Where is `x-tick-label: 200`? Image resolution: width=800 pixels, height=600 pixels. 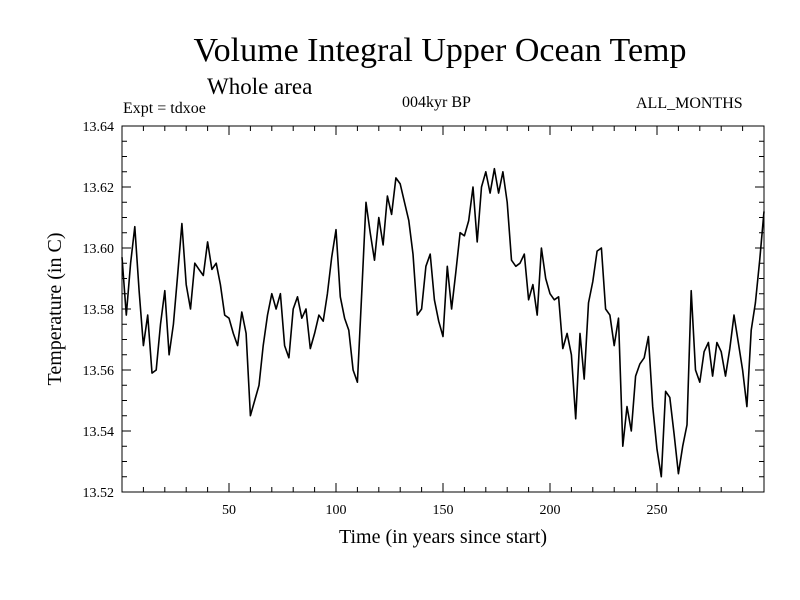 x-tick-label: 200 is located at coordinates (550, 510).